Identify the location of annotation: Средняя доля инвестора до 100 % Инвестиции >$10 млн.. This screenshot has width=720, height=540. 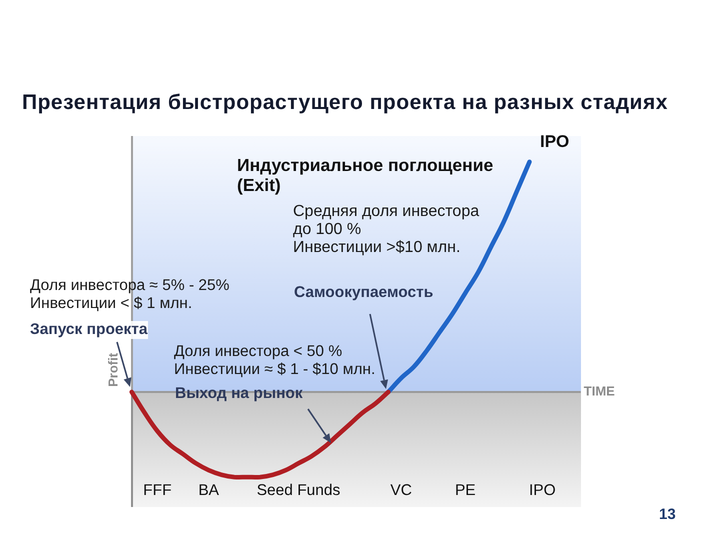
(386, 230).